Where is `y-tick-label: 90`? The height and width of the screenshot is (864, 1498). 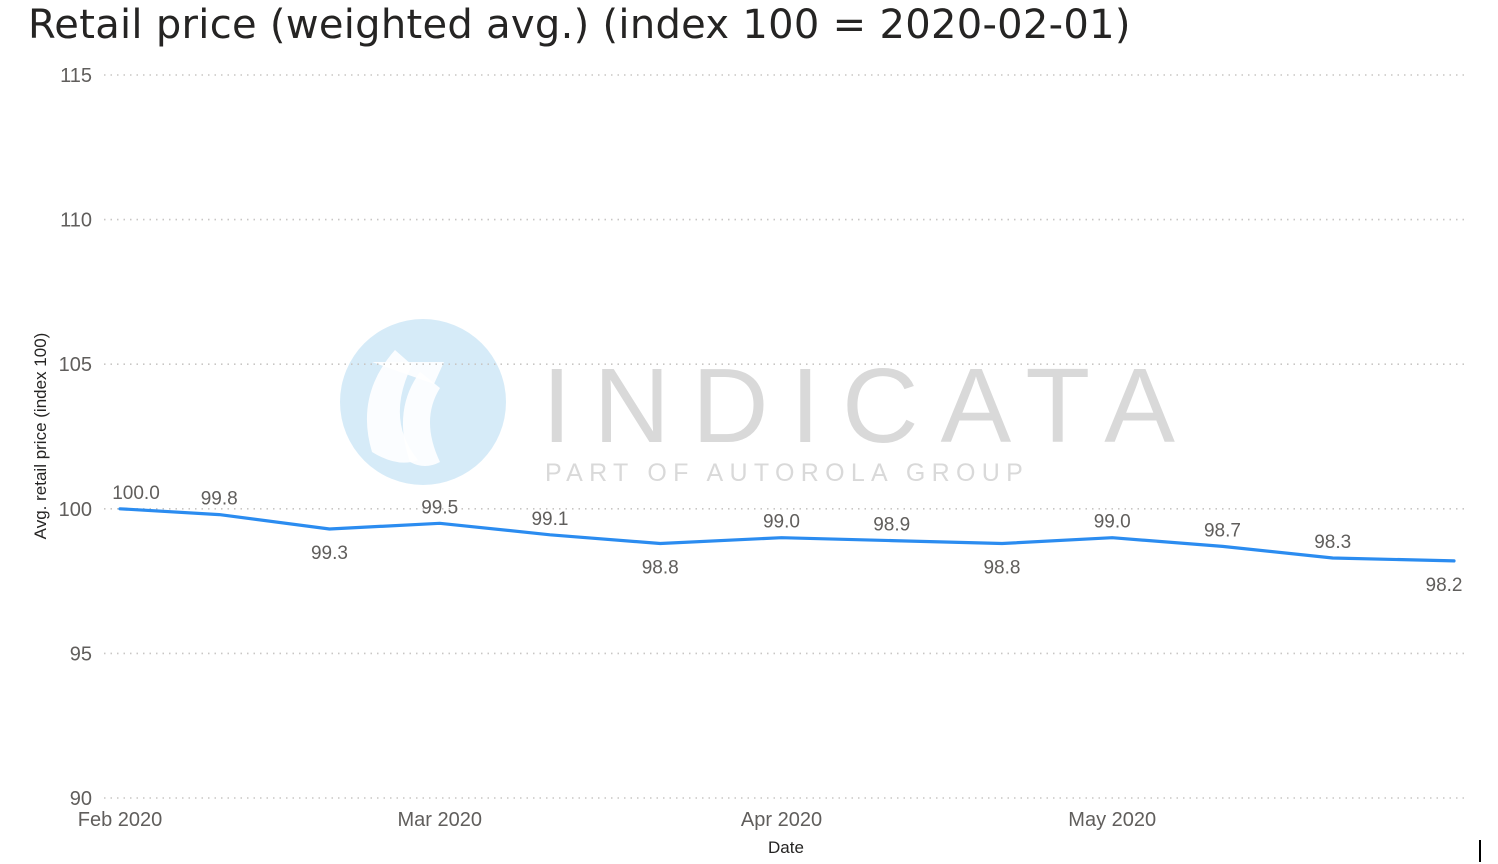
y-tick-label: 90 is located at coordinates (81, 799).